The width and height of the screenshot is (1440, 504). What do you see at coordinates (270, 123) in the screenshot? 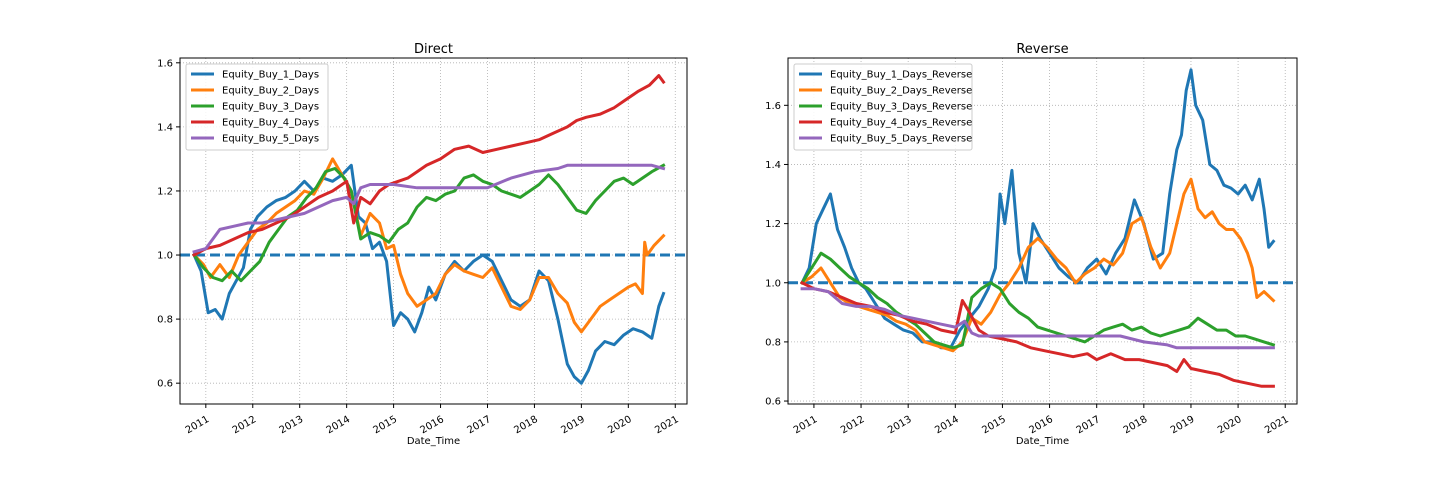
I see `legend-label: Equity_Buy_4_Days` at bounding box center [270, 123].